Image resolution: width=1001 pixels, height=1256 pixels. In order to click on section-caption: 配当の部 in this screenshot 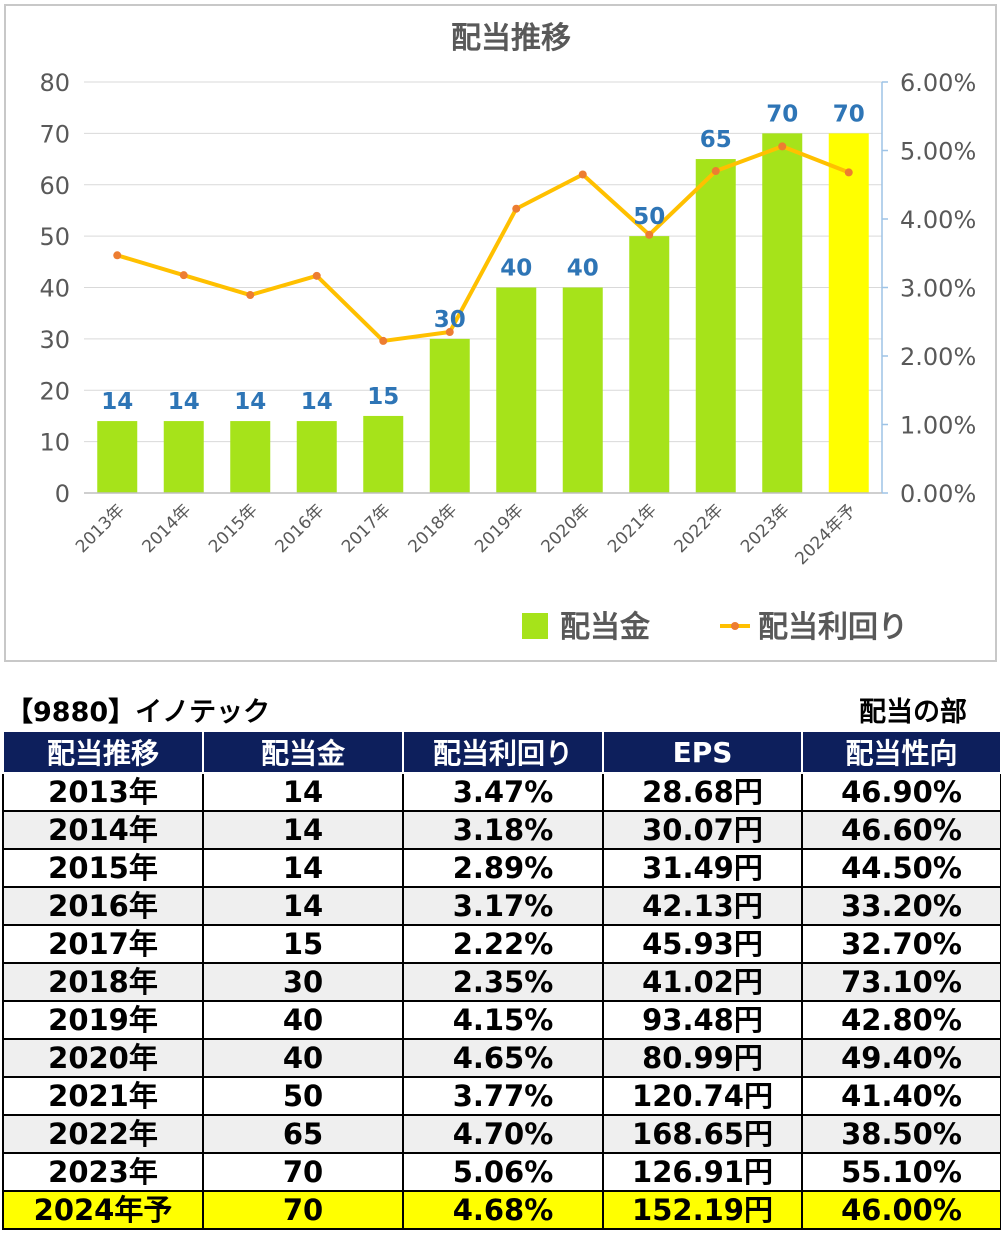, I will do `click(913, 712)`.